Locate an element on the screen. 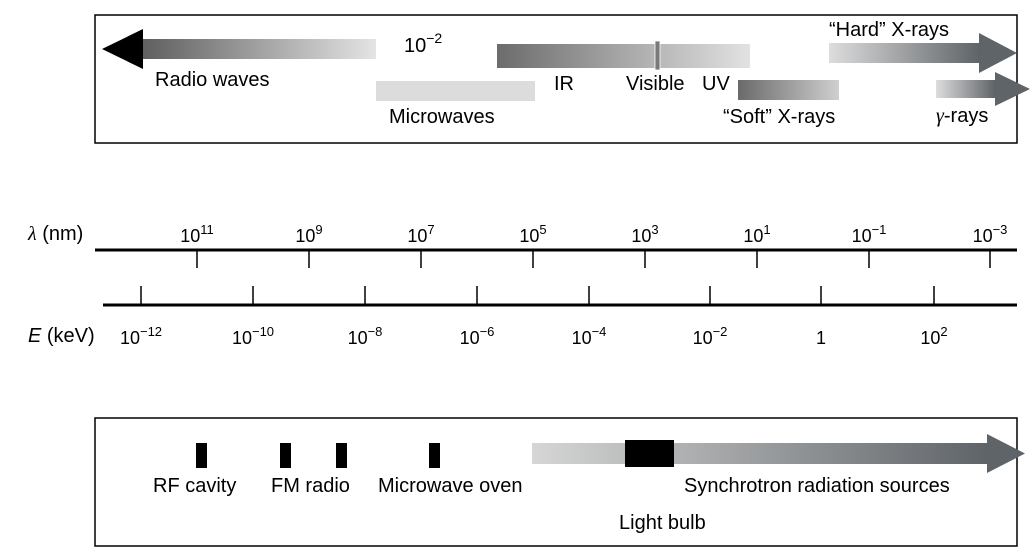  energy-axis-tick-label: 10⁻⁴ is located at coordinates (589, 336).